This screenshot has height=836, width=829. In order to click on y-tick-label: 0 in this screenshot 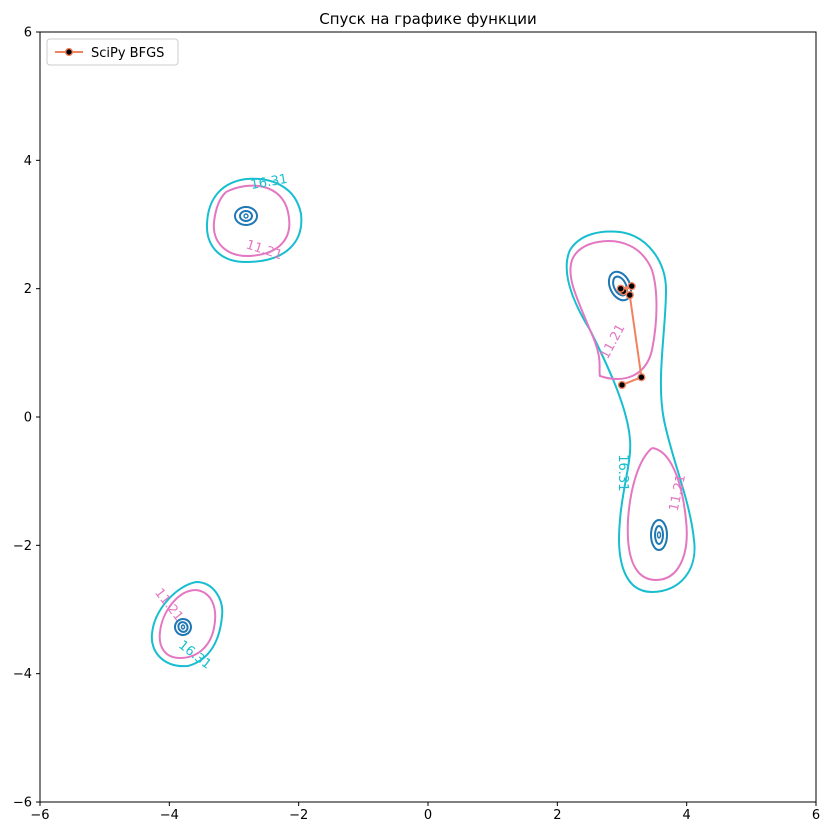, I will do `click(28, 418)`.